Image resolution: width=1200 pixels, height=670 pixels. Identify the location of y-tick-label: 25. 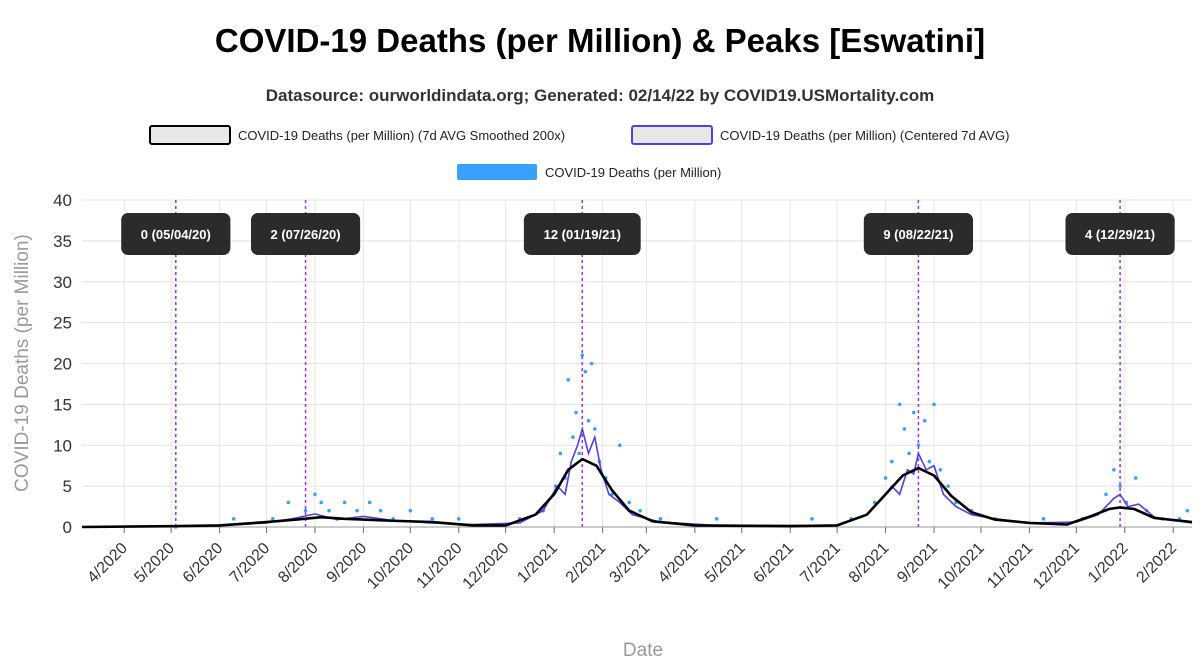
(62, 323).